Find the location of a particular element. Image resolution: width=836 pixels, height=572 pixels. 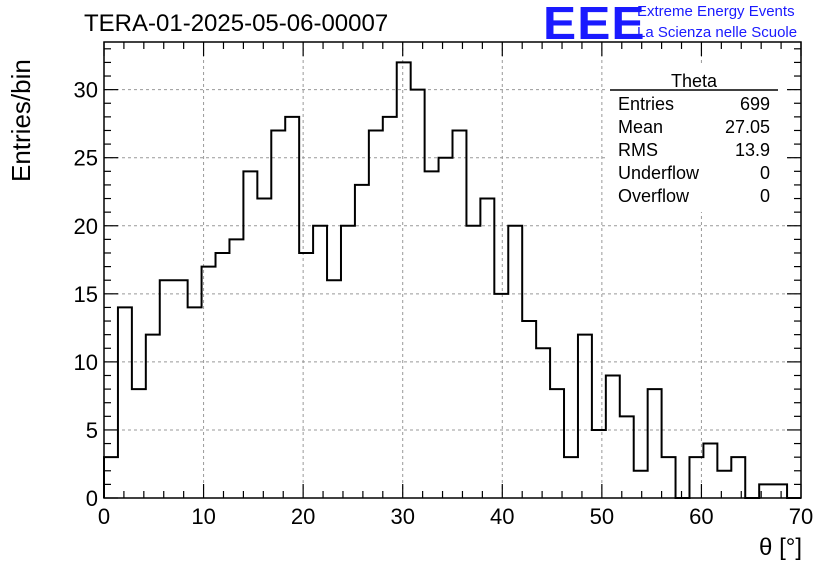

x-tick-label: 10 is located at coordinates (203, 516).